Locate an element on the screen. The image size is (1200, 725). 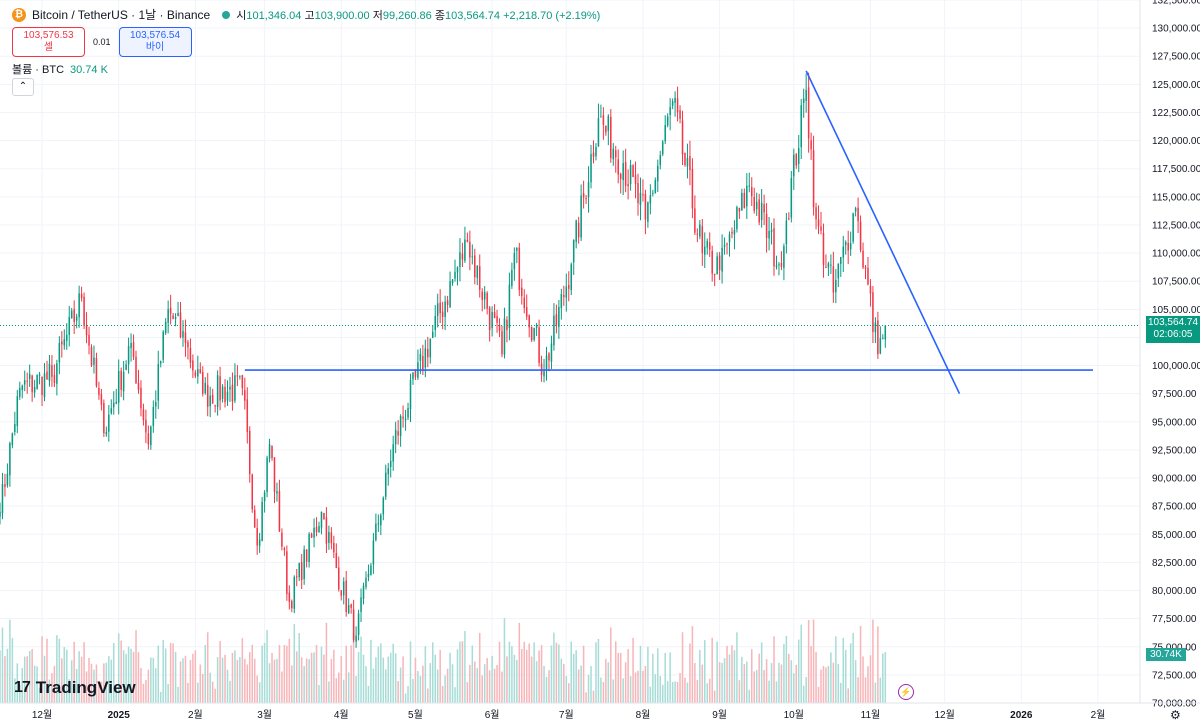
lightning-icon: ⚡ is located at coordinates (906, 692).